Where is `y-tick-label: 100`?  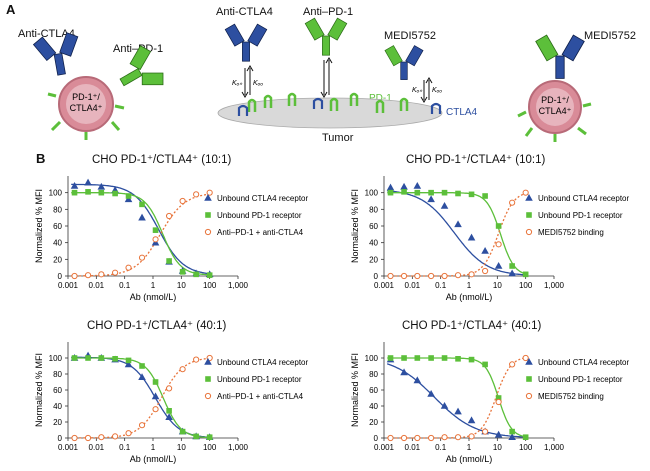 y-tick-label: 100 is located at coordinates (56, 358).